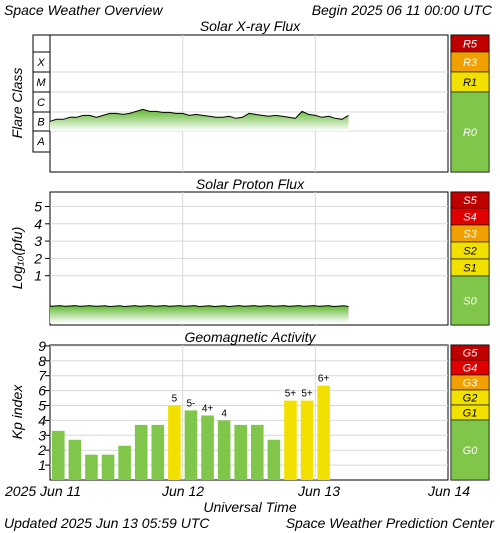  I want to click on kp-bar-label: 6+, so click(324, 379).